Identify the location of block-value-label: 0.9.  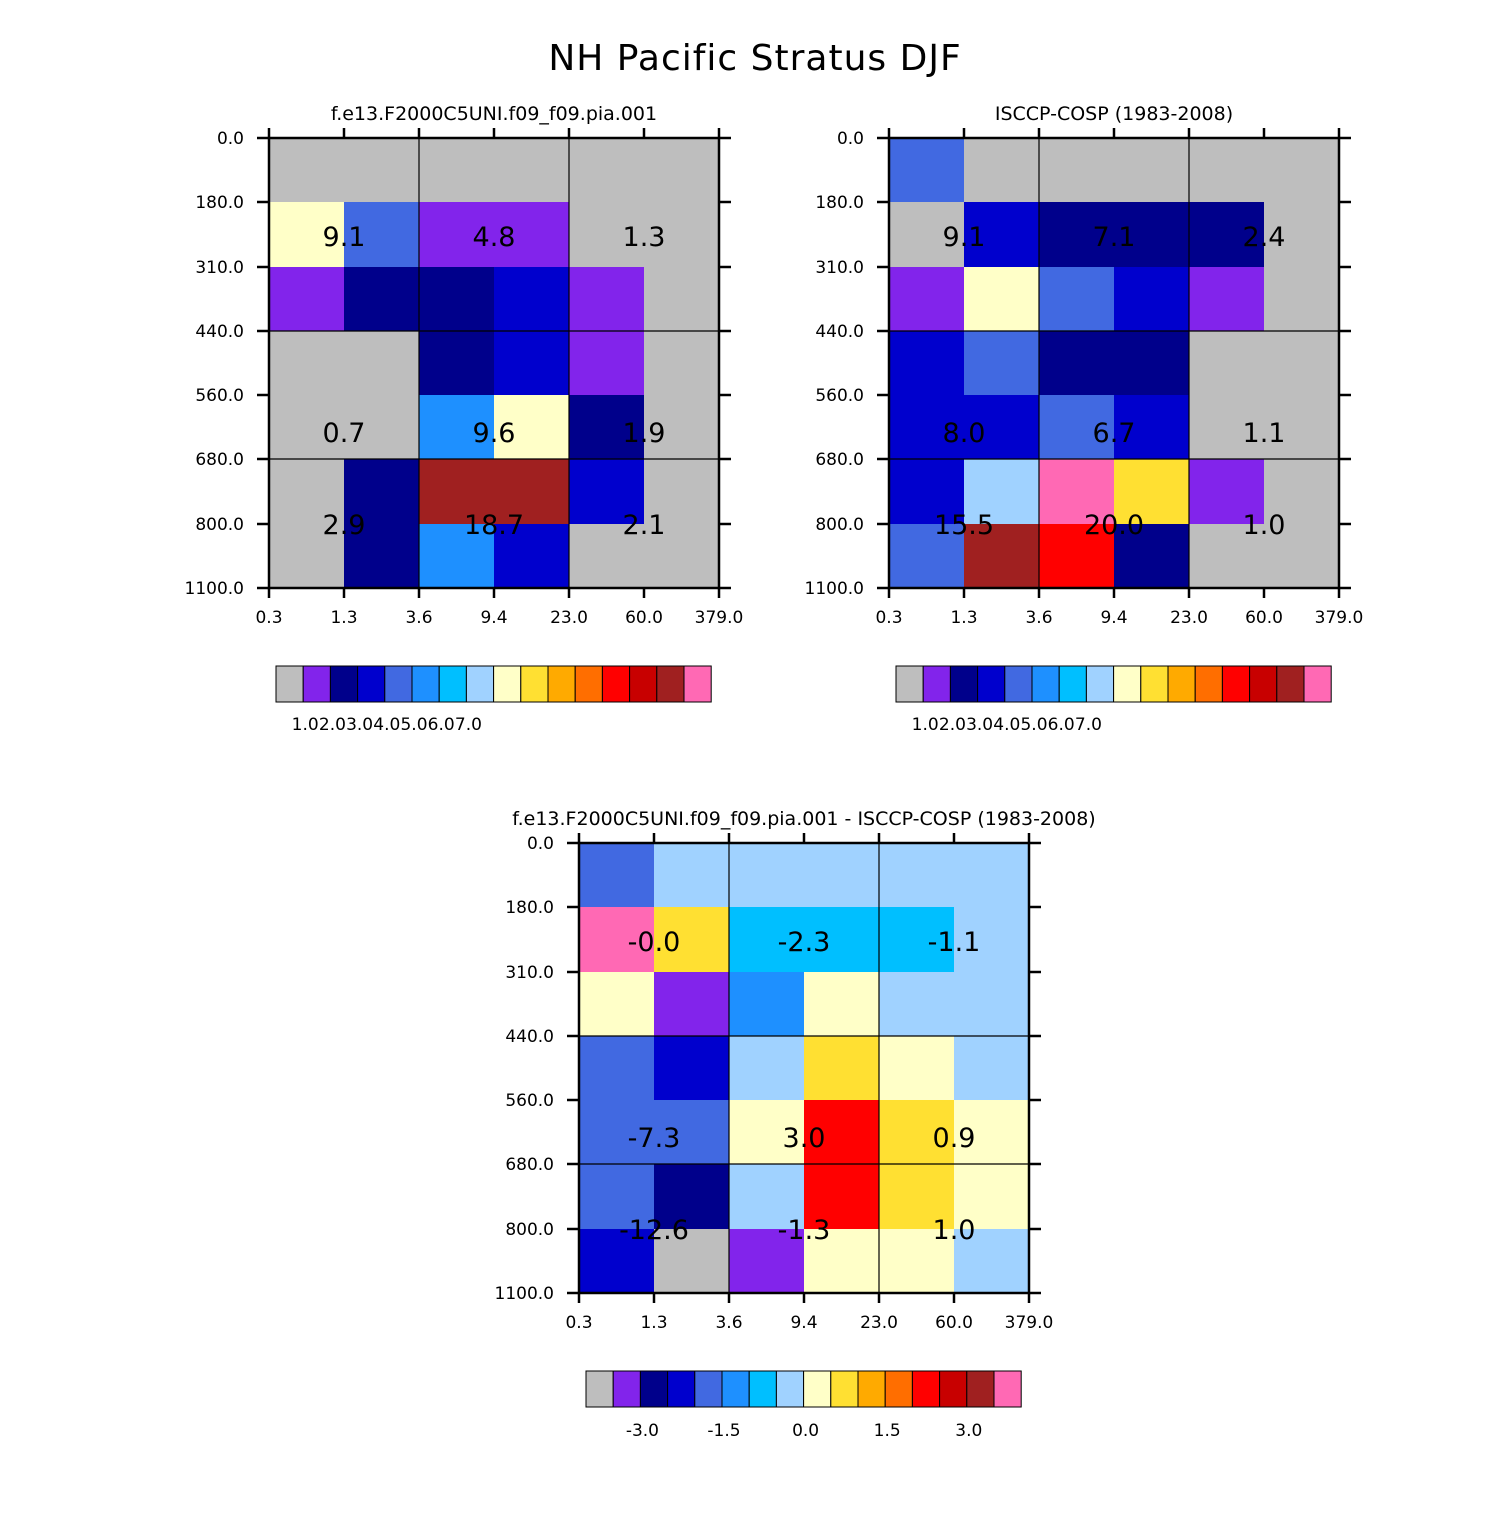
(954, 1138).